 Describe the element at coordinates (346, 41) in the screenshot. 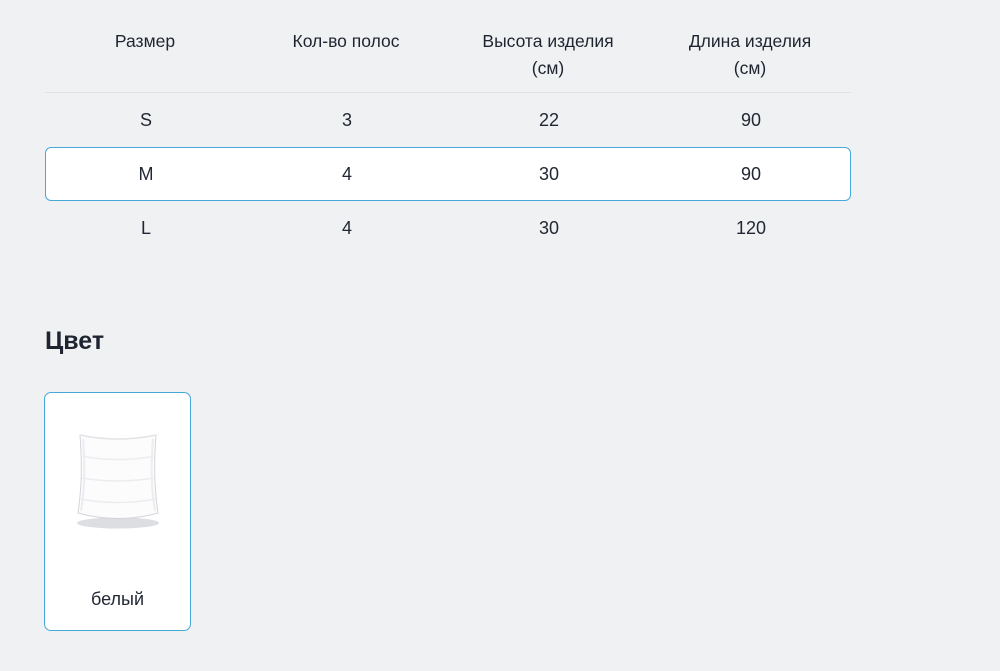

I see `column-header-label: Кол-во полос` at that location.